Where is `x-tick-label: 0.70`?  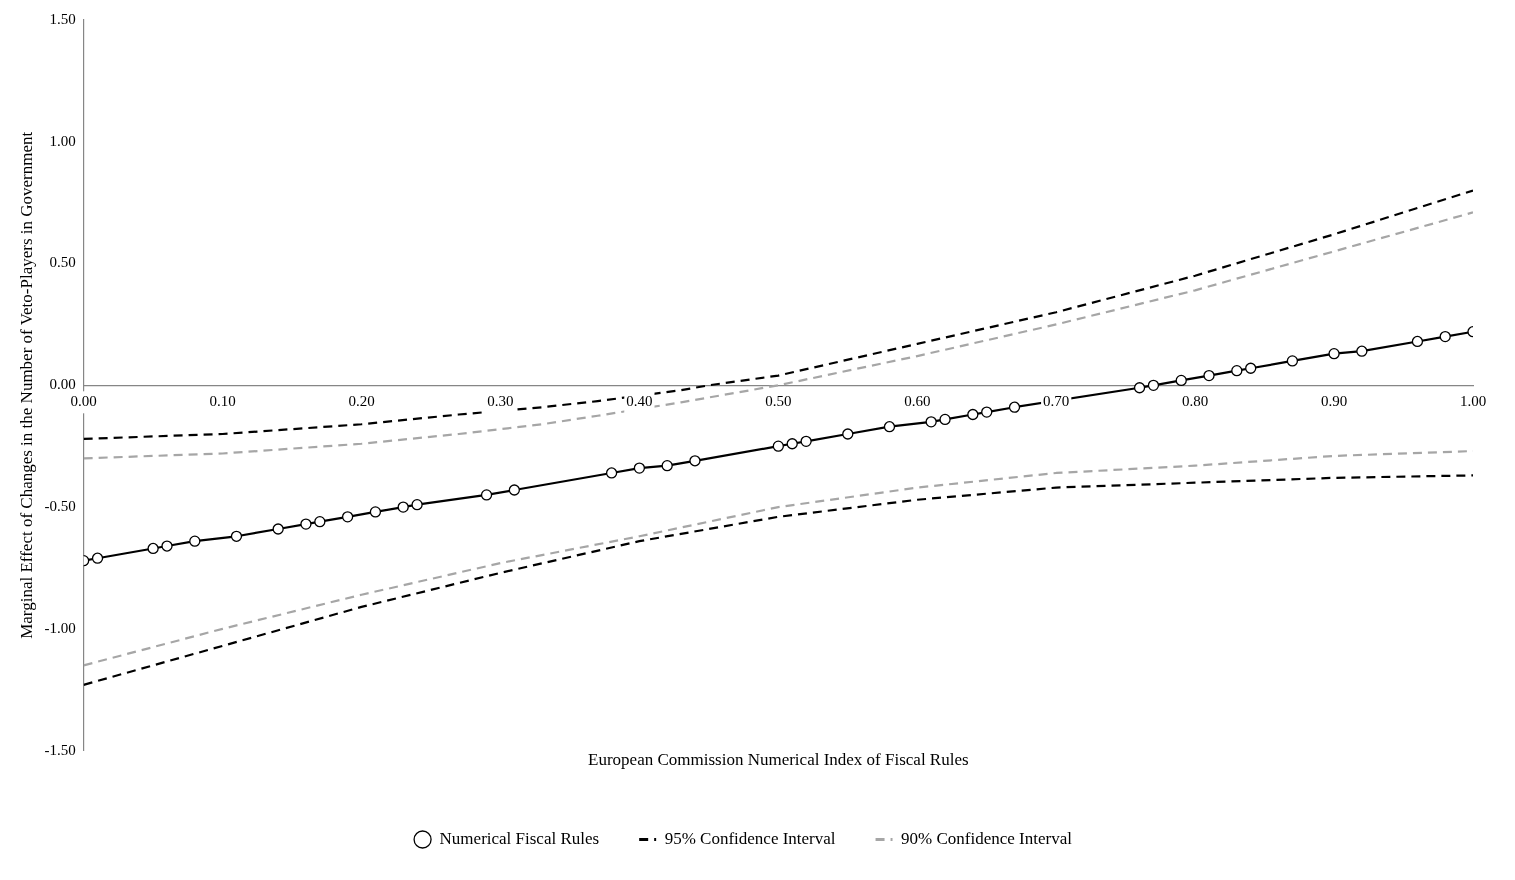
x-tick-label: 0.70 is located at coordinates (1056, 401).